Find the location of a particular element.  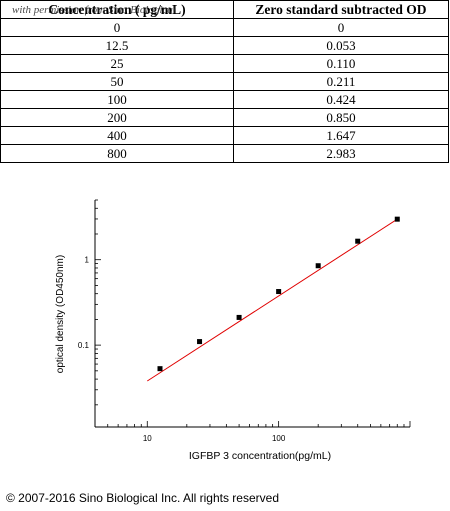

table-row: 0 0 is located at coordinates (224, 27).